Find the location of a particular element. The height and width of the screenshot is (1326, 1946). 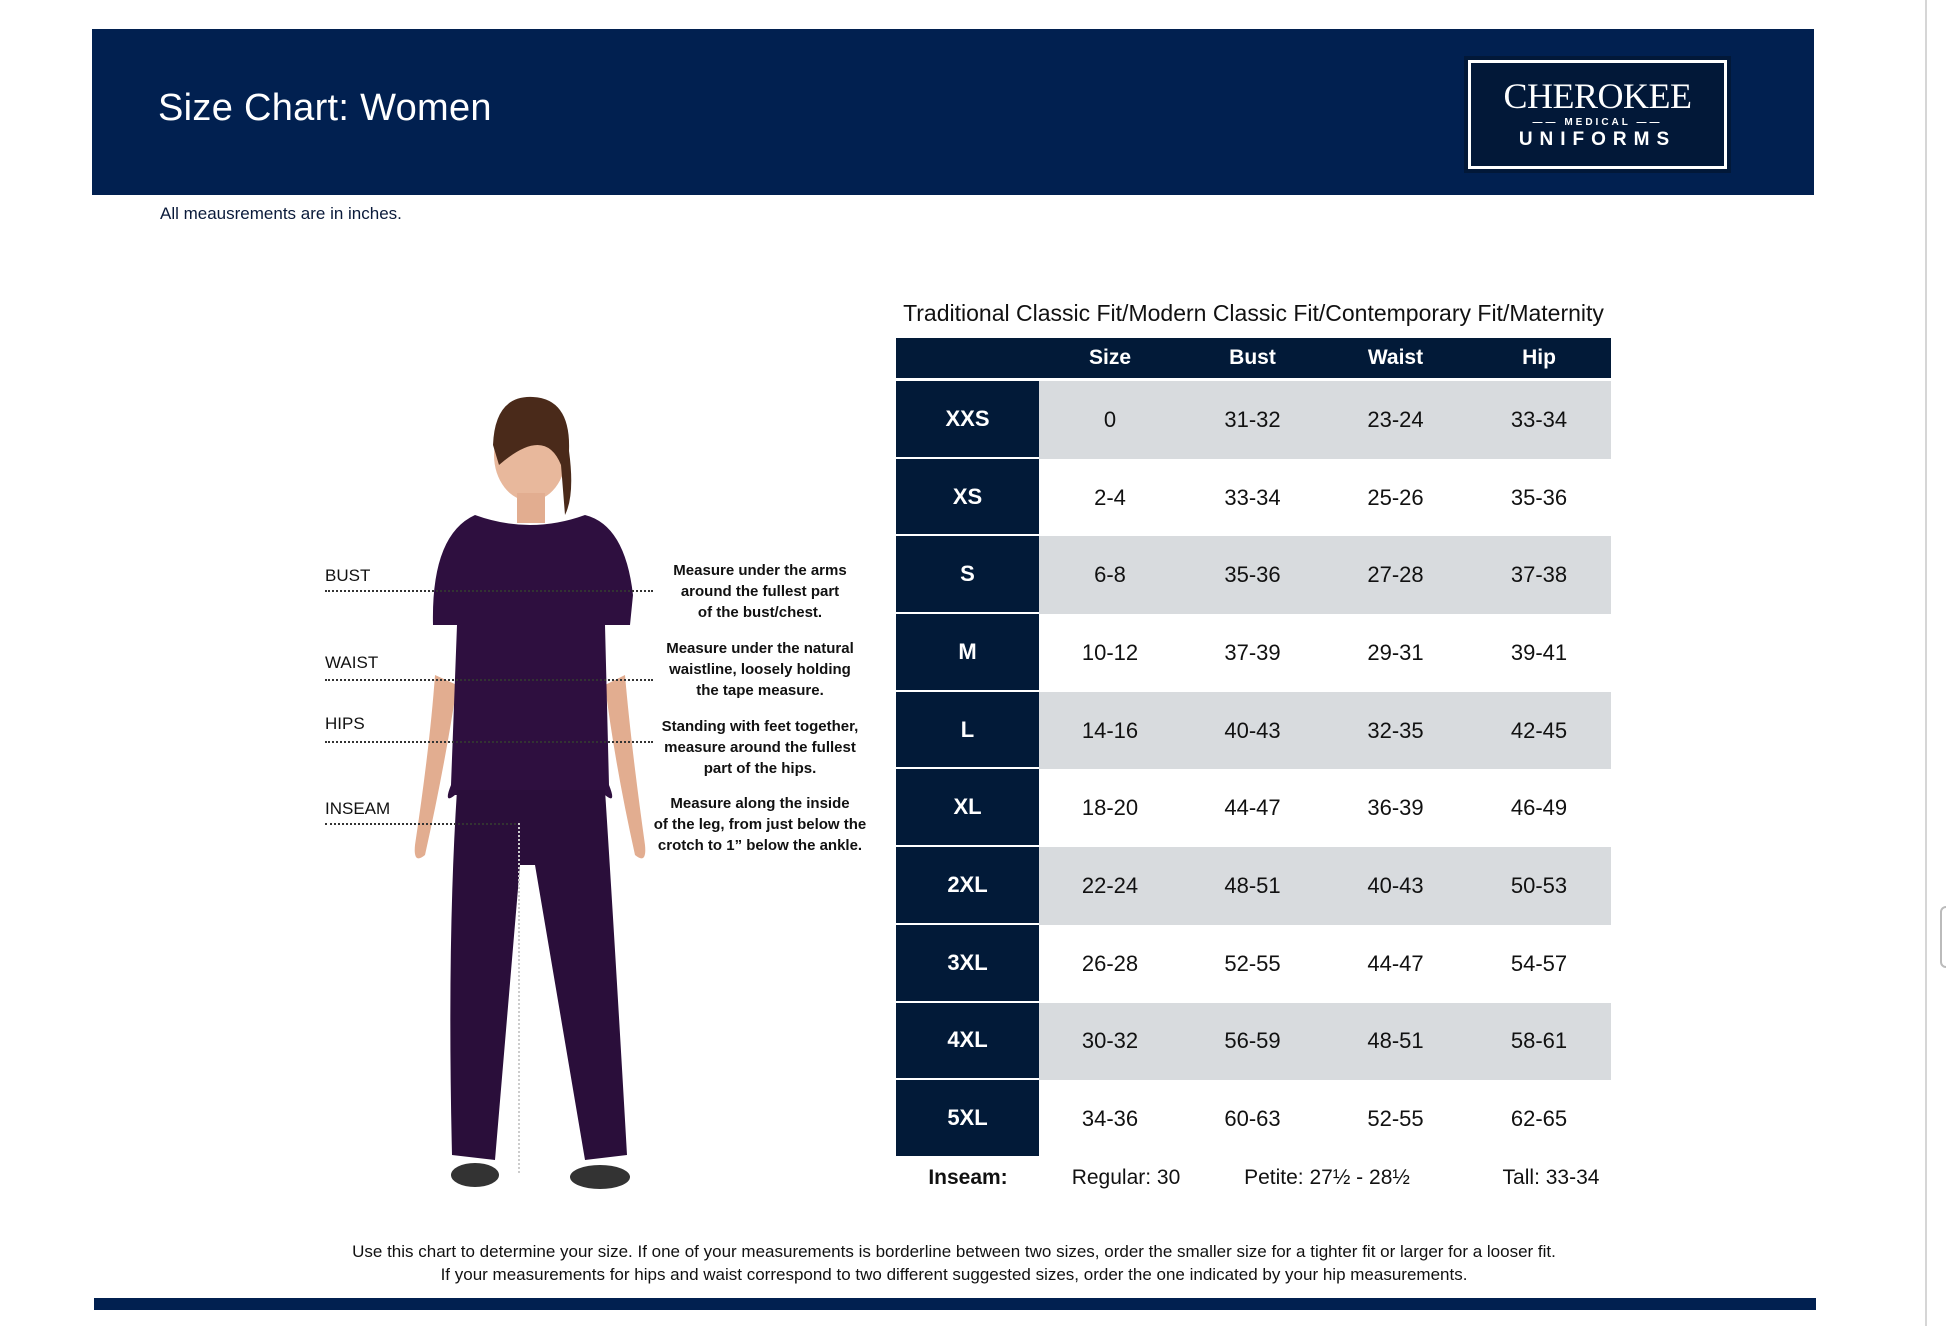

logo-line3: UNIFORMS is located at coordinates (1597, 139).